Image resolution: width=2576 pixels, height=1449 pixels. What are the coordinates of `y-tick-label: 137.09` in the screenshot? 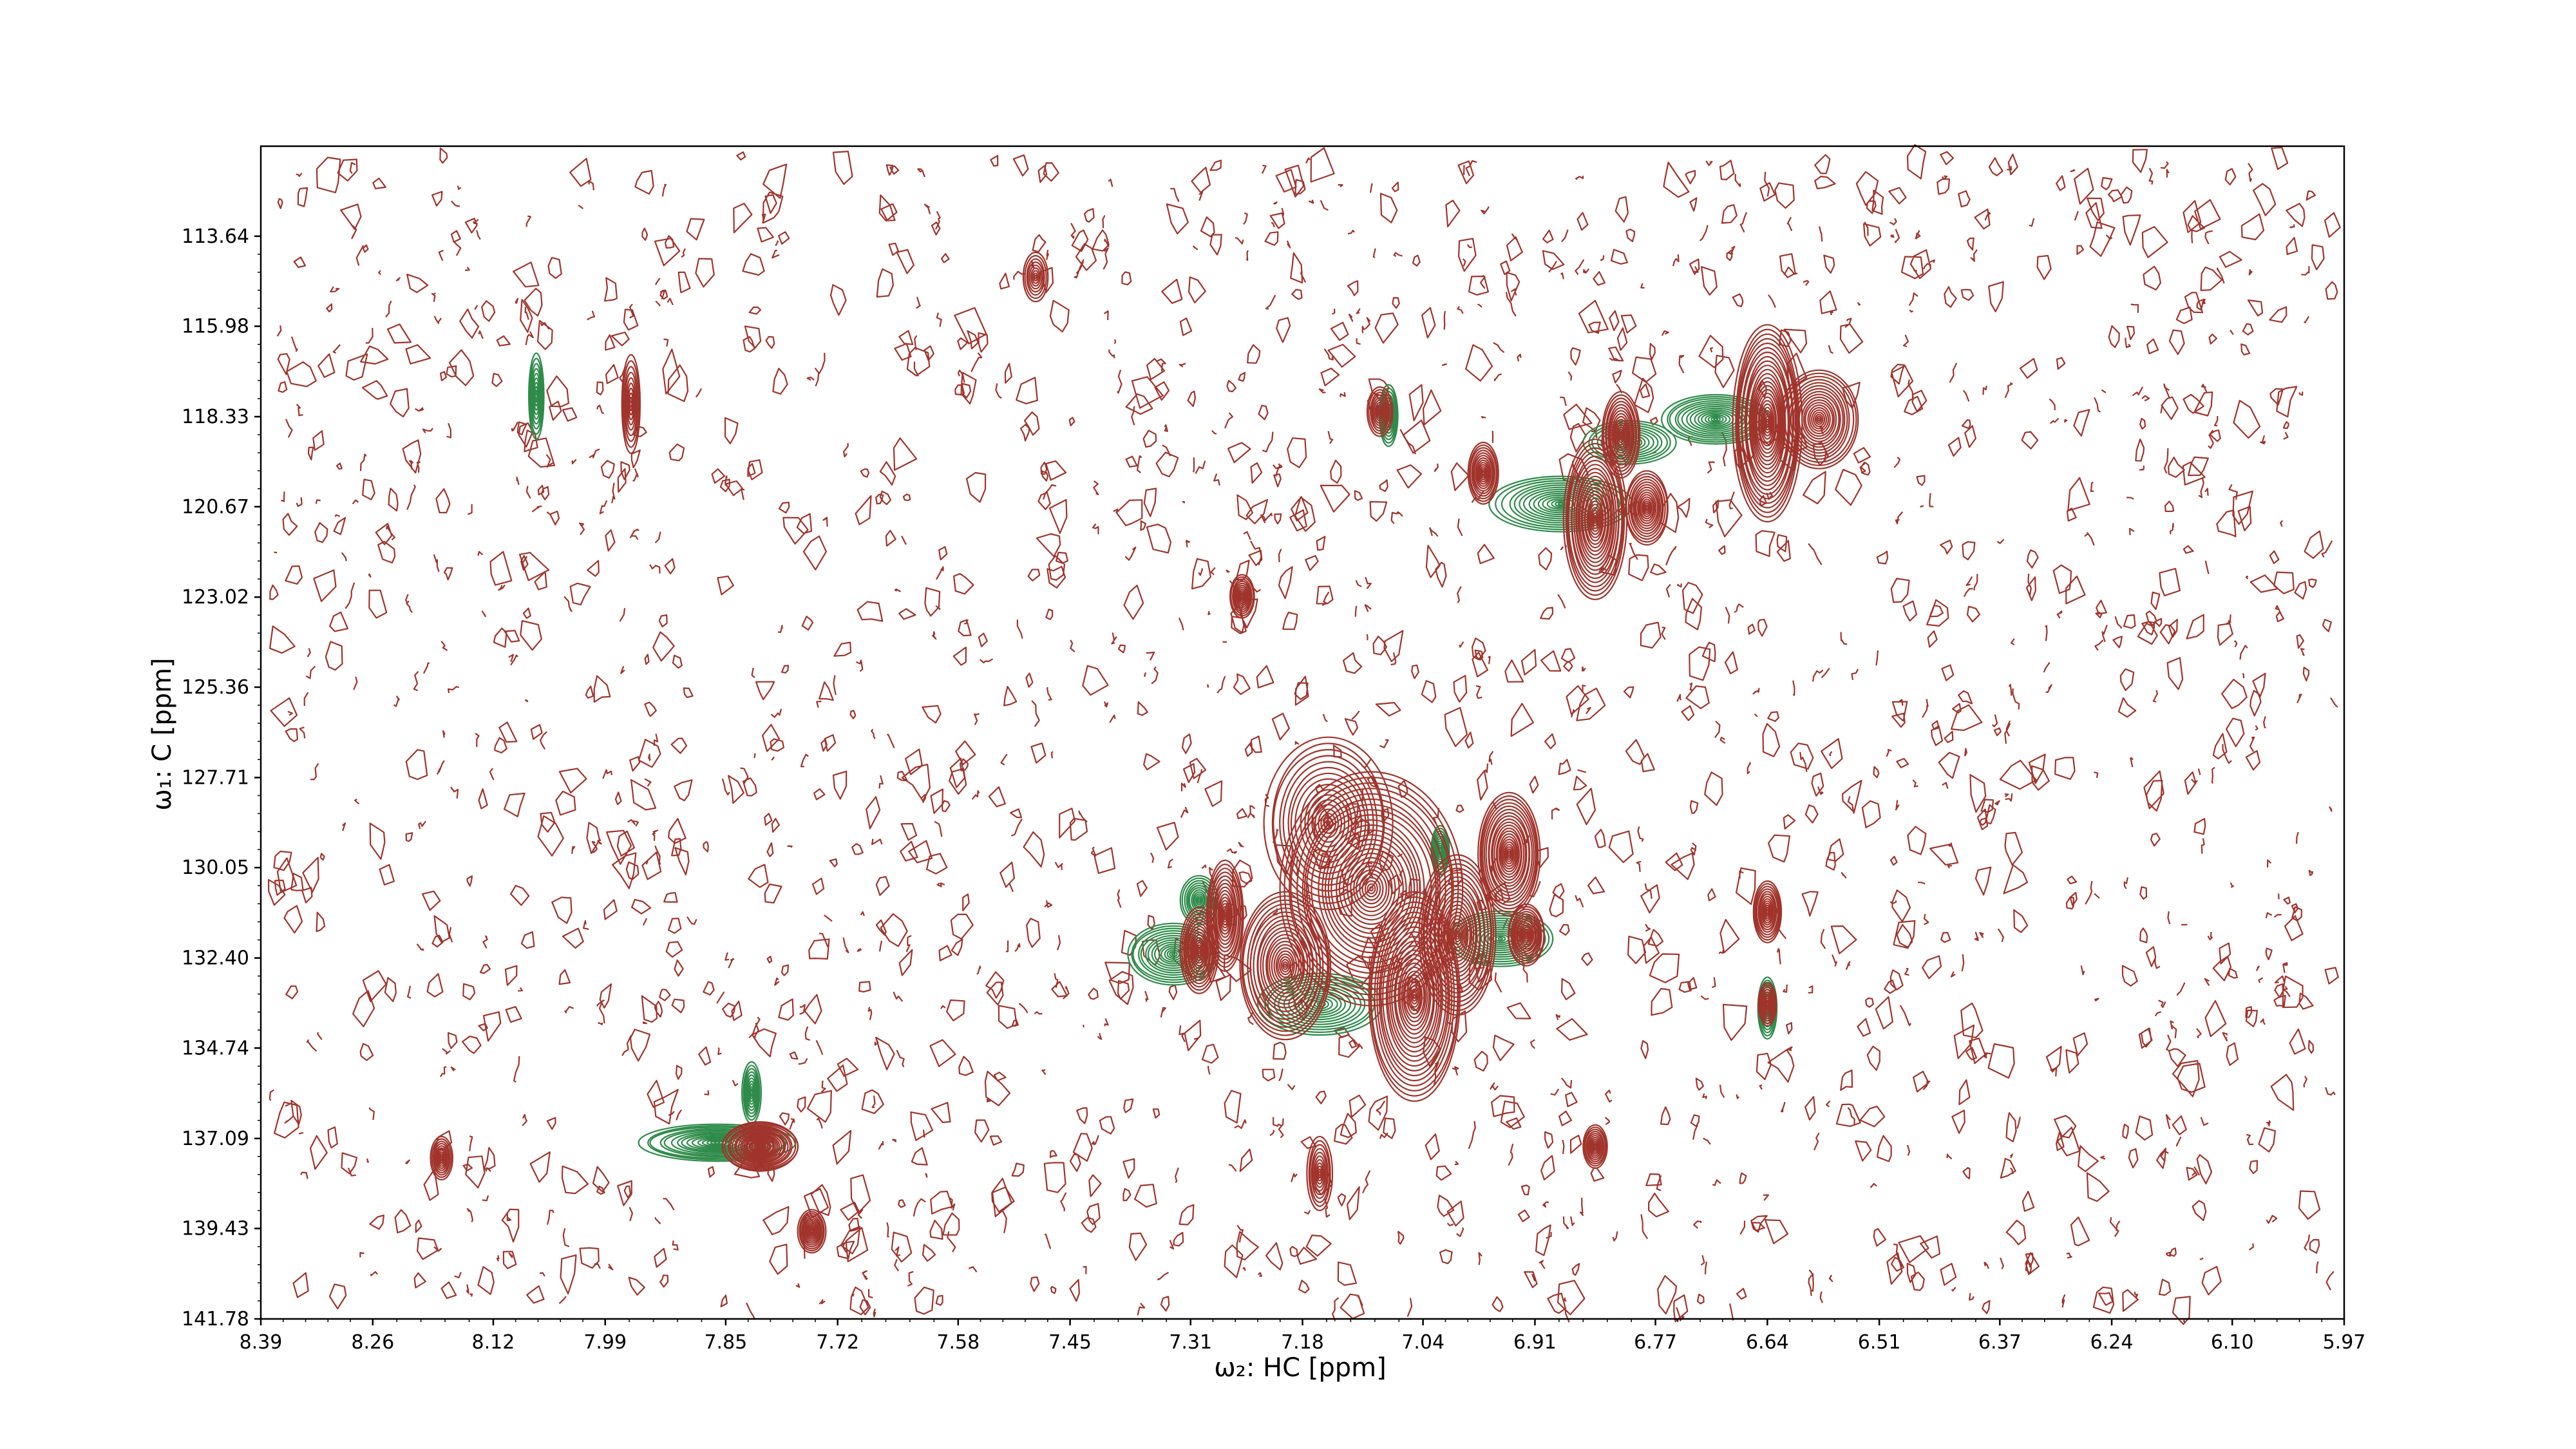 It's located at (215, 1139).